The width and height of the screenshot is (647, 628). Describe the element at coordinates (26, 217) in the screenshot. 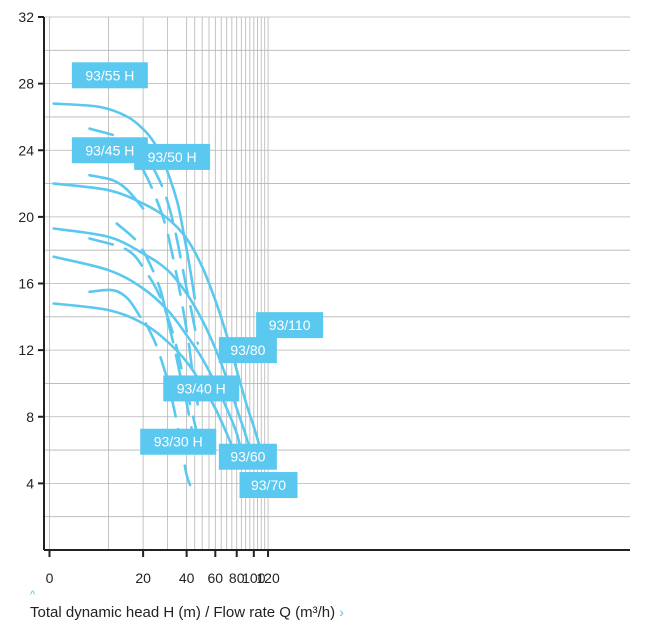

I see `y-tick-label: 20` at that location.